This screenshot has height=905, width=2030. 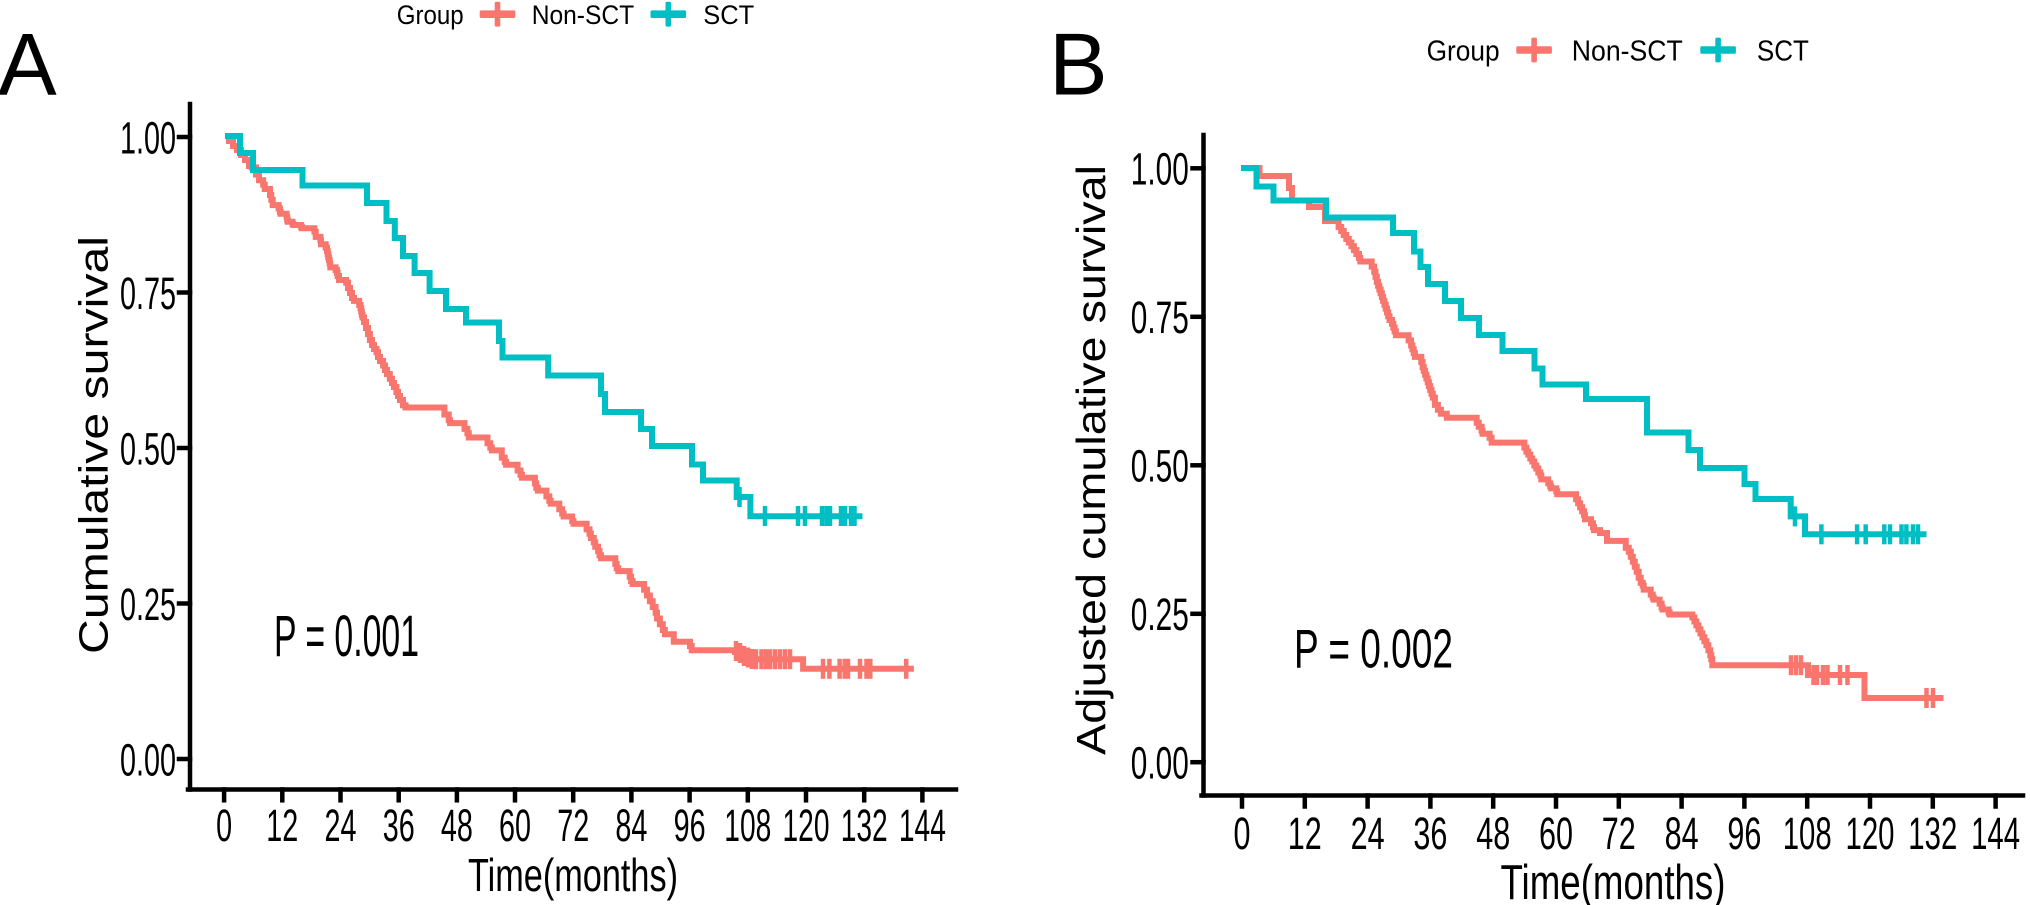 I want to click on svg-text: Cumulative survival, so click(x=94, y=445).